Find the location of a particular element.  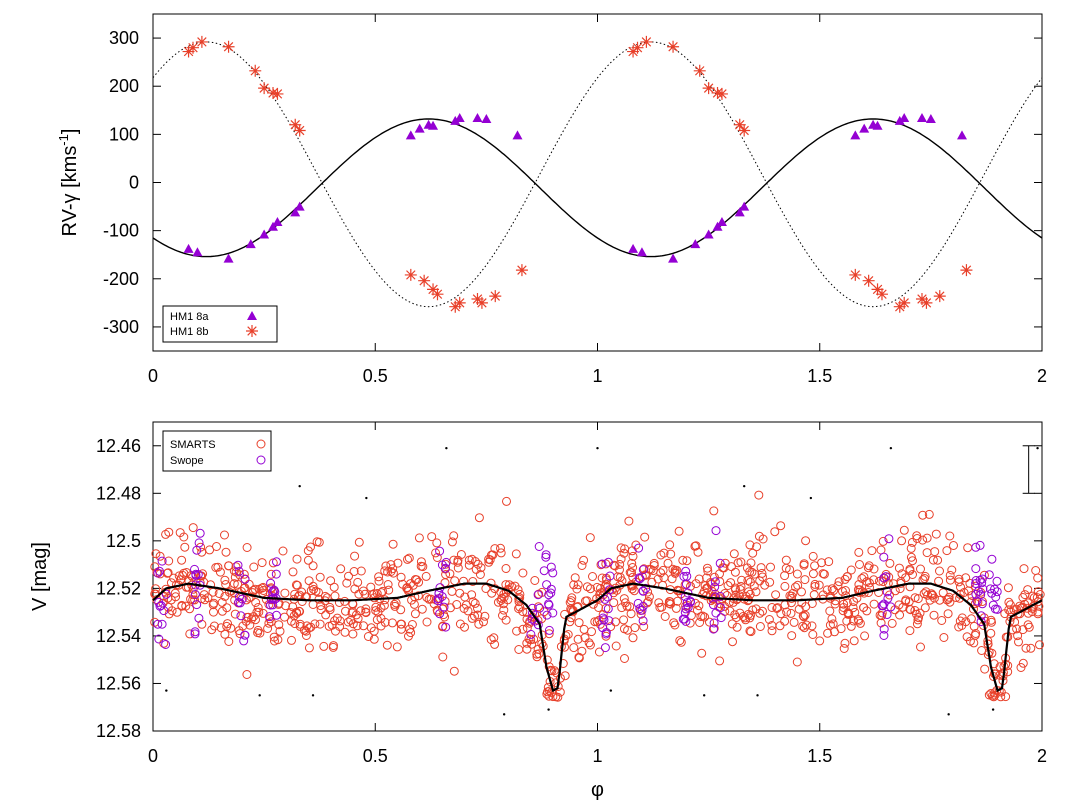

y-tick-label: 12.56 is located at coordinates (118, 683).